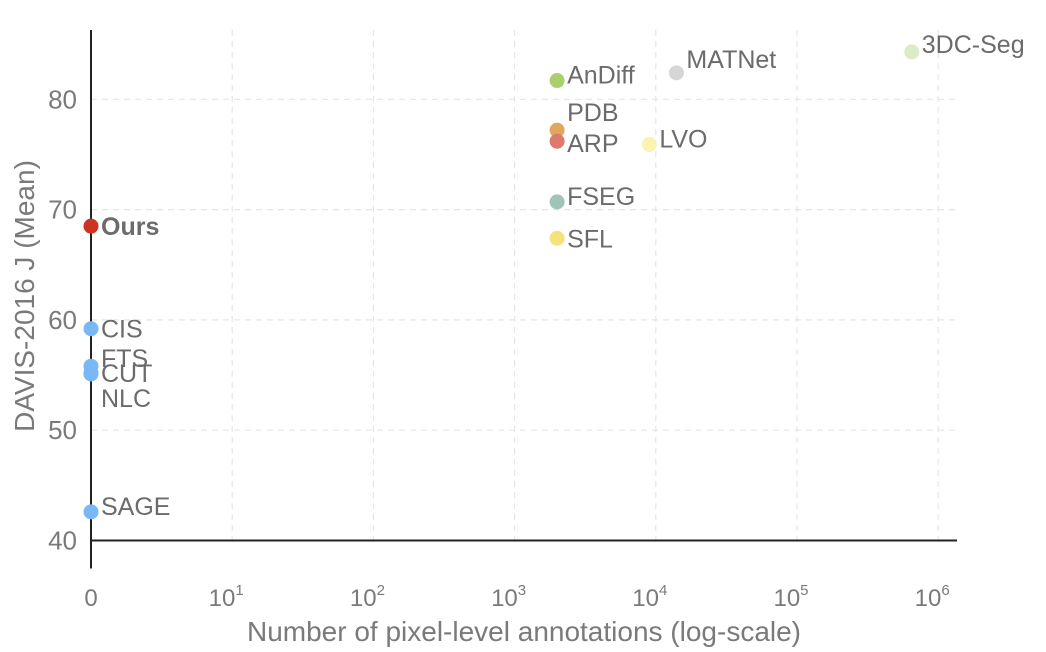 The width and height of the screenshot is (1046, 652). Describe the element at coordinates (130, 227) in the screenshot. I see `point-label: Ours` at that location.